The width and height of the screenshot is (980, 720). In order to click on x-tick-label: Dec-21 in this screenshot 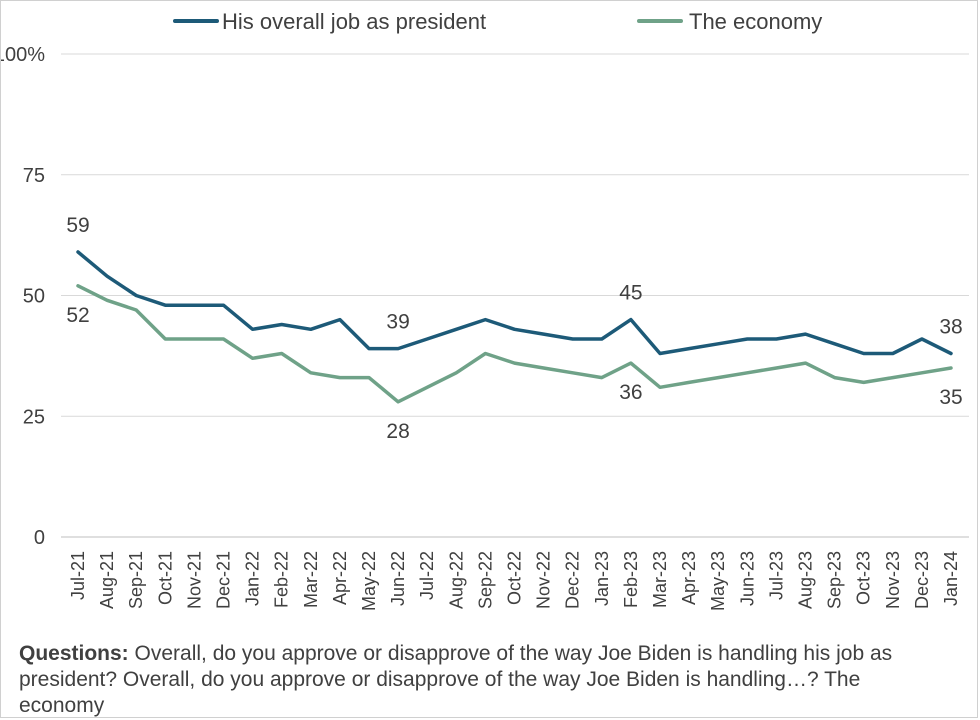, I will do `click(224, 580)`.